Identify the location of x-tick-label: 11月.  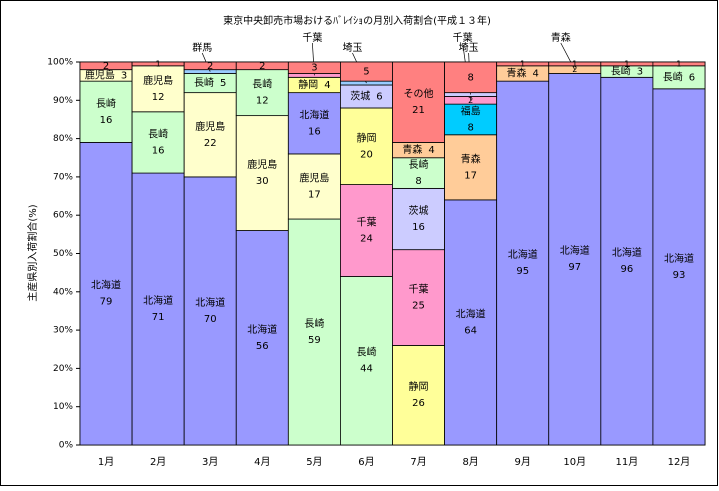
(627, 462).